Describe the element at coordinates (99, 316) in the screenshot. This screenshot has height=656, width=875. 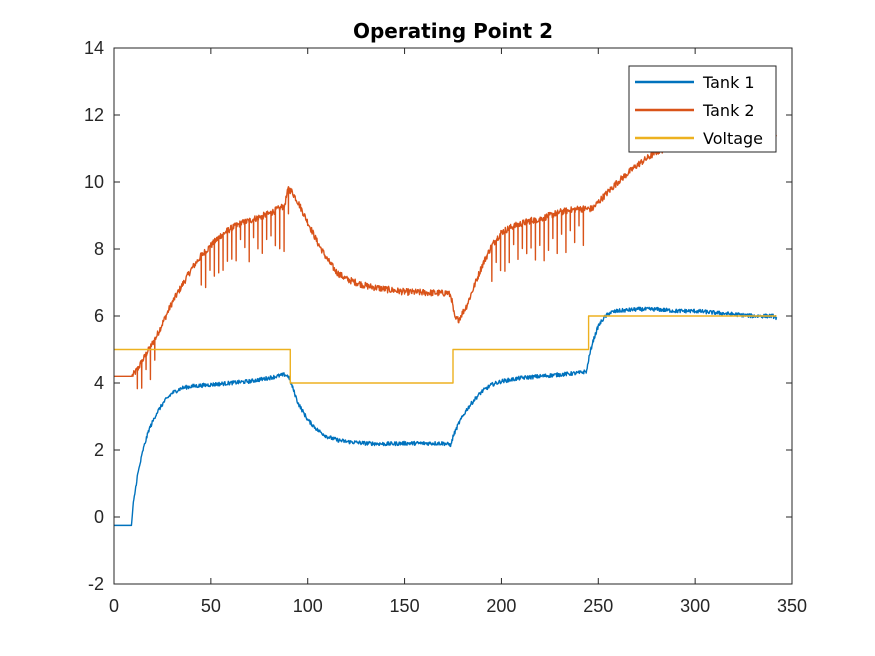
I see `y-tick-label: 6` at that location.